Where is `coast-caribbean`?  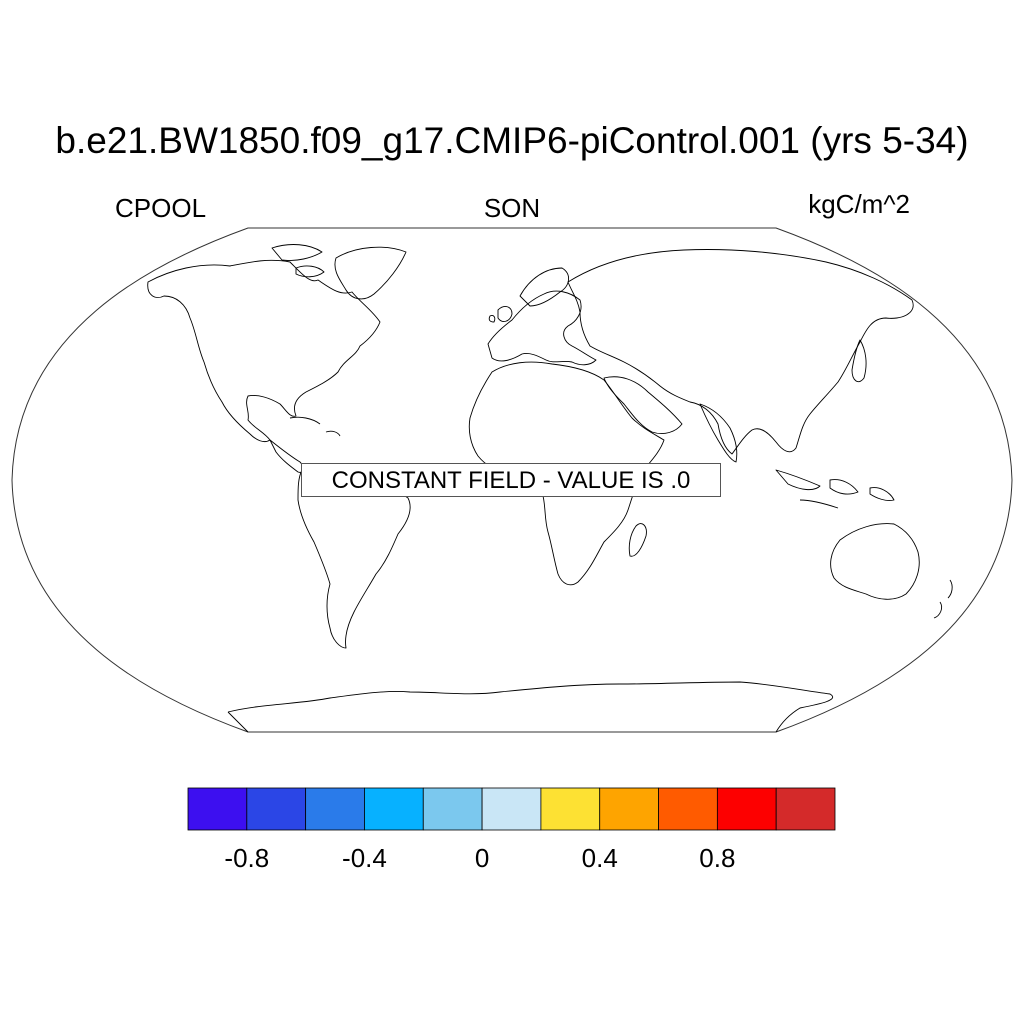 coast-caribbean is located at coordinates (315, 426).